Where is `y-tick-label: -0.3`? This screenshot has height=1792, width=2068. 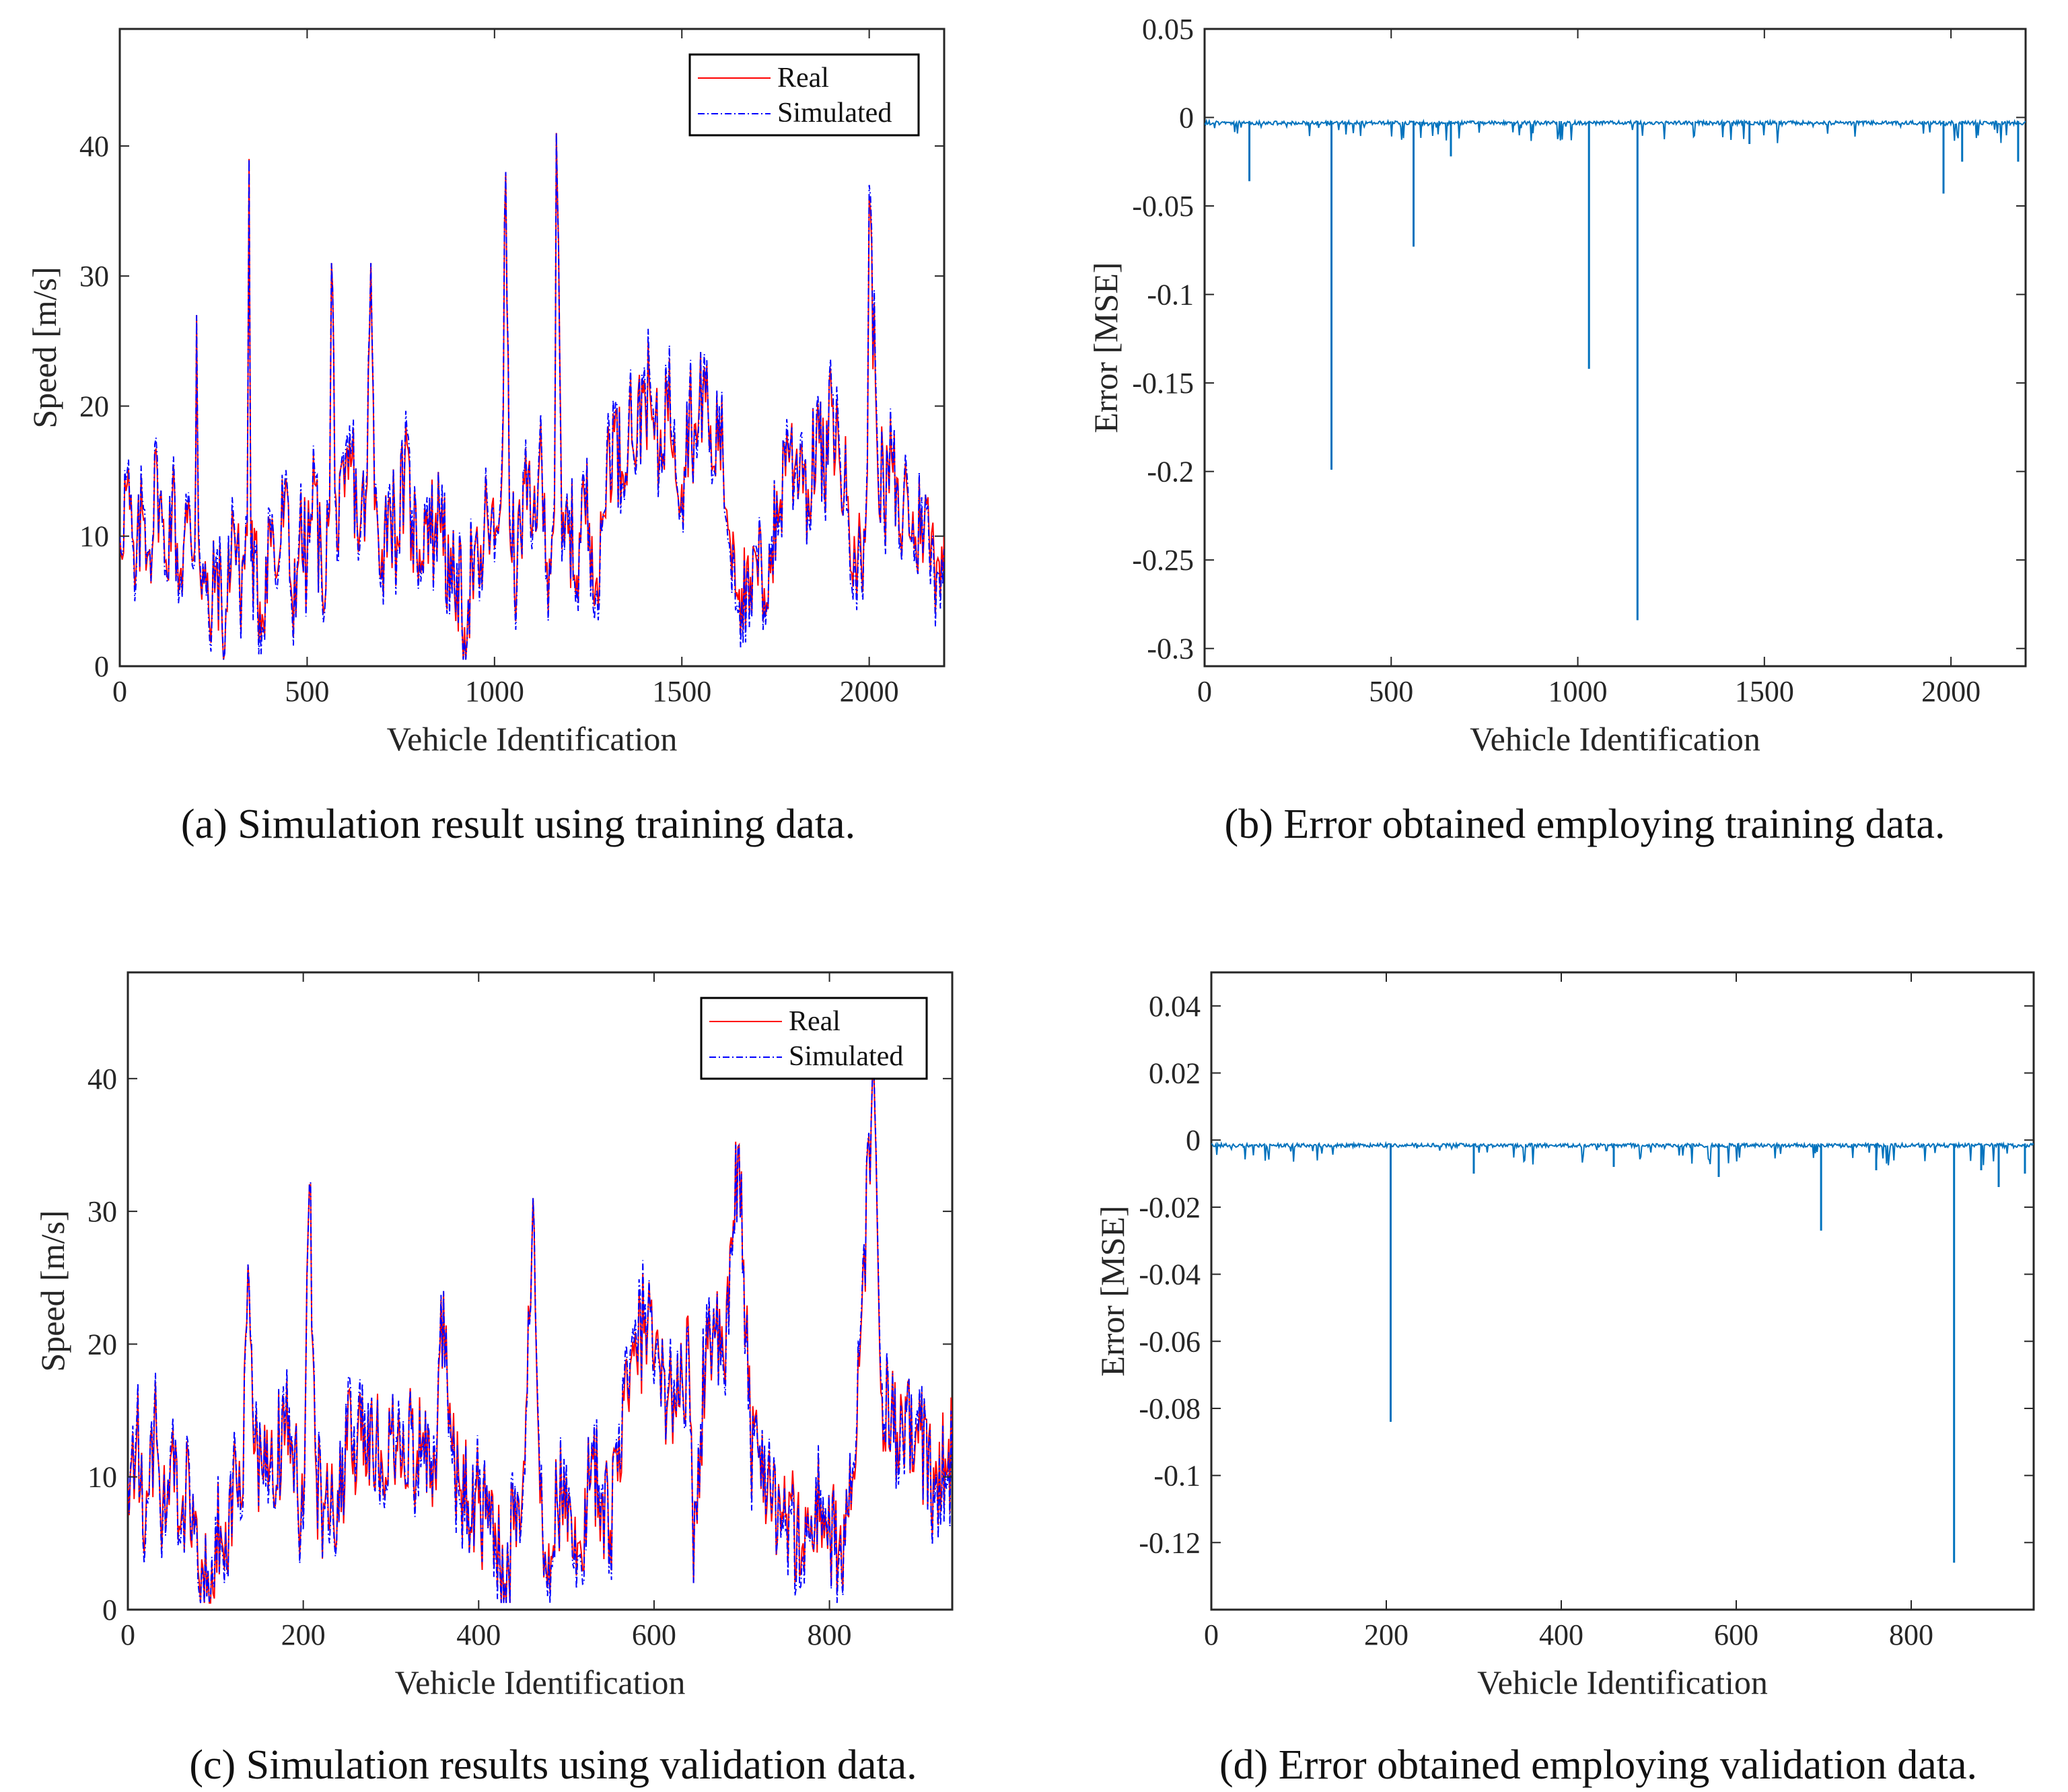
y-tick-label: -0.3 is located at coordinates (1170, 649).